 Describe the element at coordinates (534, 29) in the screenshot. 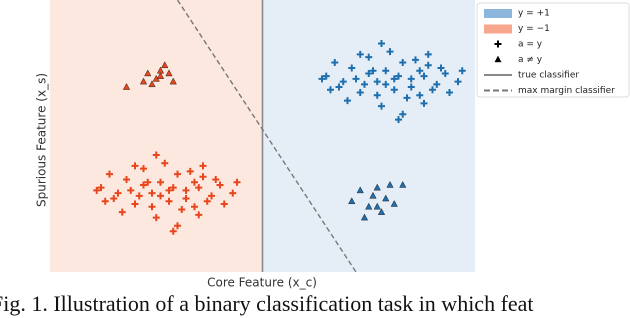

I see `legend-label: y = −1` at that location.